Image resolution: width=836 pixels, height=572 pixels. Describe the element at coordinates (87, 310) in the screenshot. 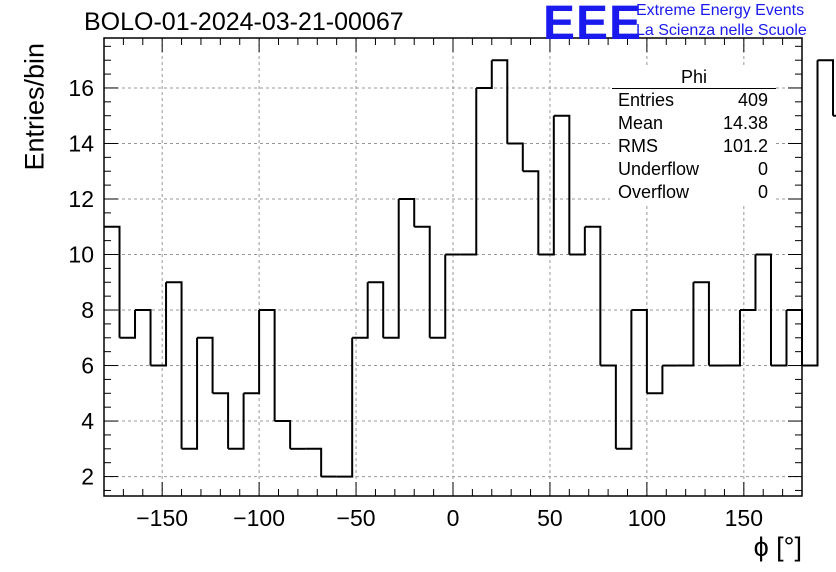

I see `y-tick-label: 8` at that location.